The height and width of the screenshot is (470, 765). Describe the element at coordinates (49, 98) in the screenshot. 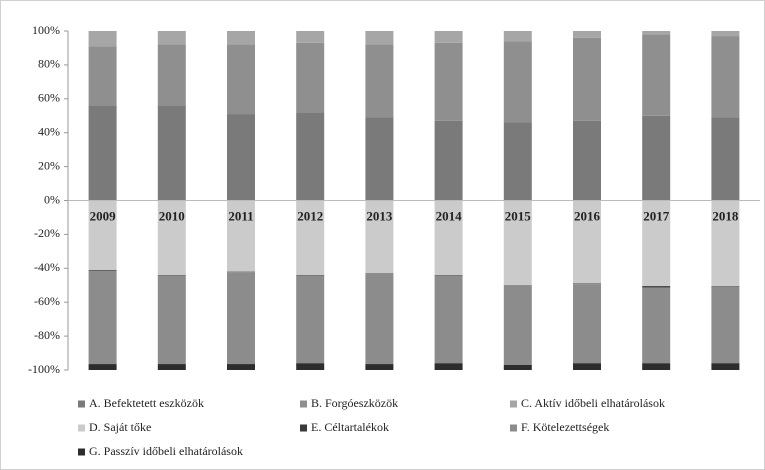

I see `y-tick-label: 60%` at that location.